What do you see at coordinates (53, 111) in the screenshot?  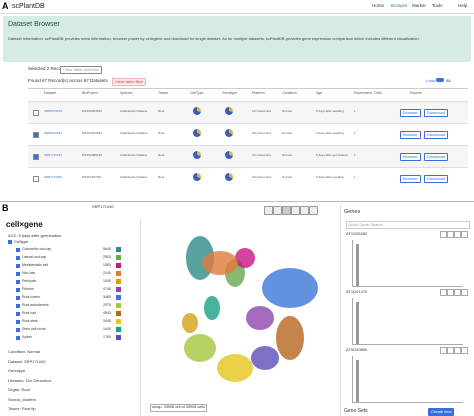 I see `table-cell: SRR5070979` at bounding box center [53, 111].